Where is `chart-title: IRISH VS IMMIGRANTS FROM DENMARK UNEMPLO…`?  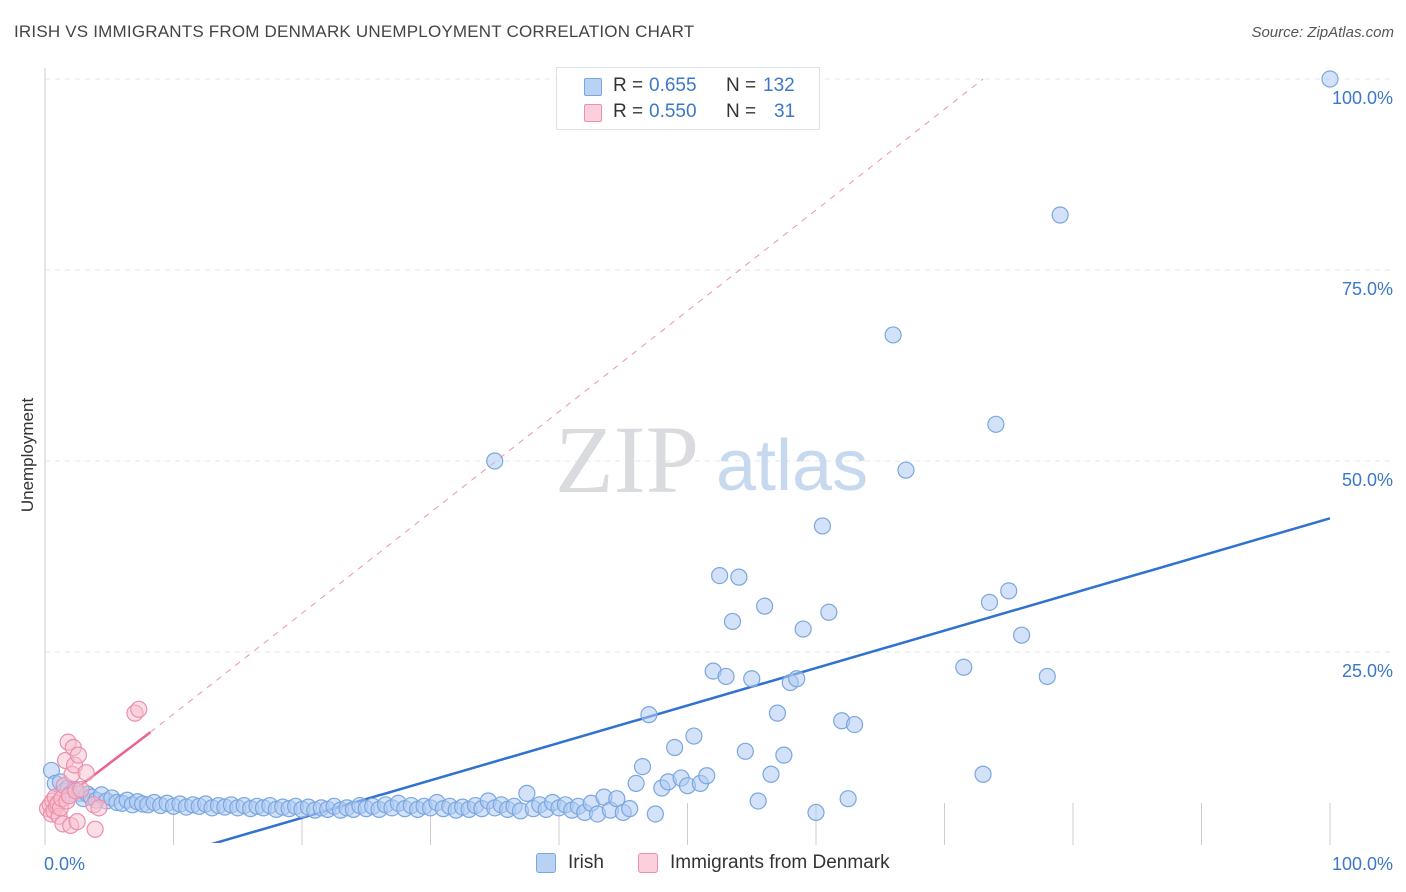 chart-title: IRISH VS IMMIGRANTS FROM DENMARK UNEMPLO… is located at coordinates (354, 31).